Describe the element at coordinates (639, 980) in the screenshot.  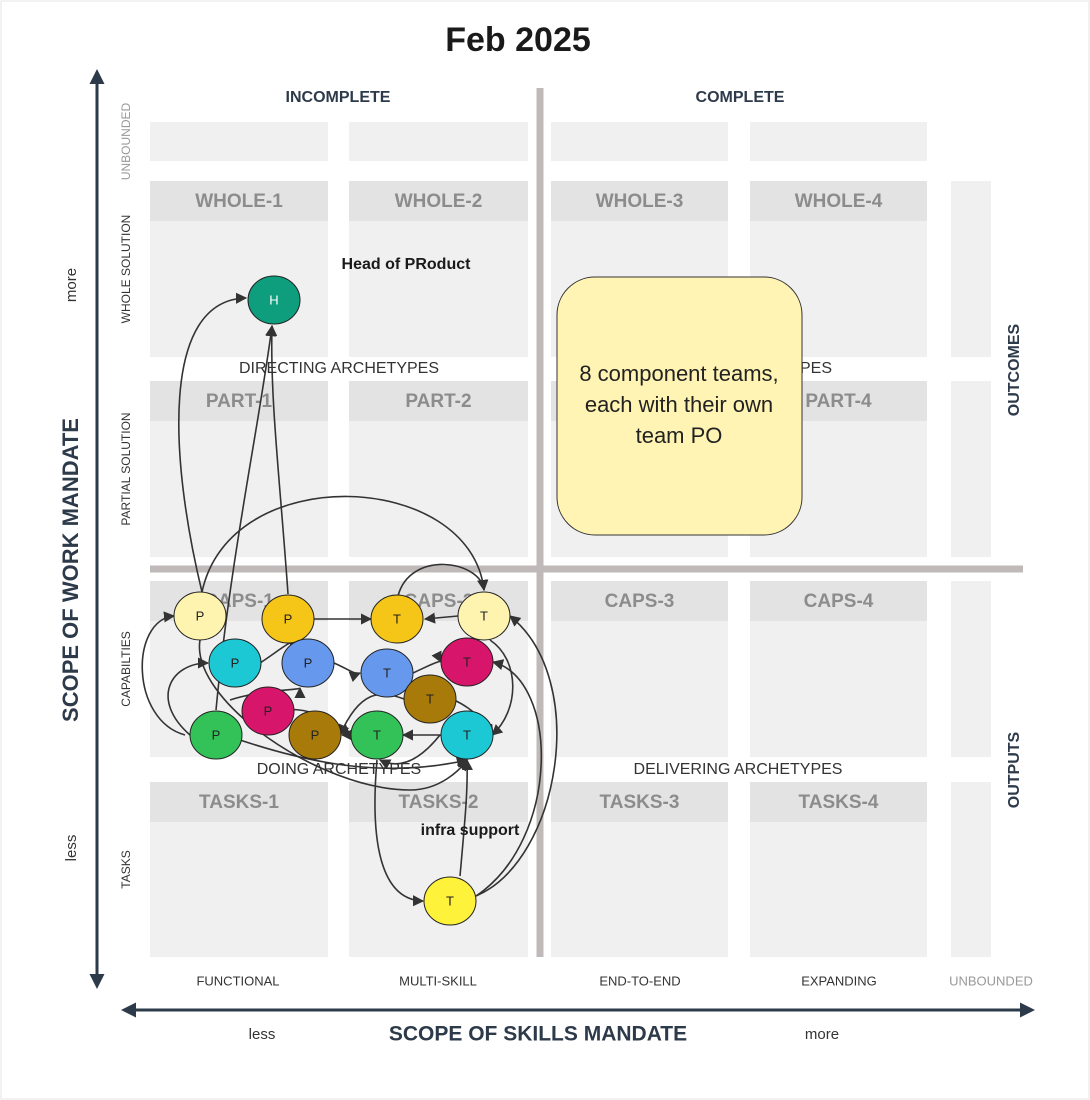
I see `column-label: END-TO-END` at that location.